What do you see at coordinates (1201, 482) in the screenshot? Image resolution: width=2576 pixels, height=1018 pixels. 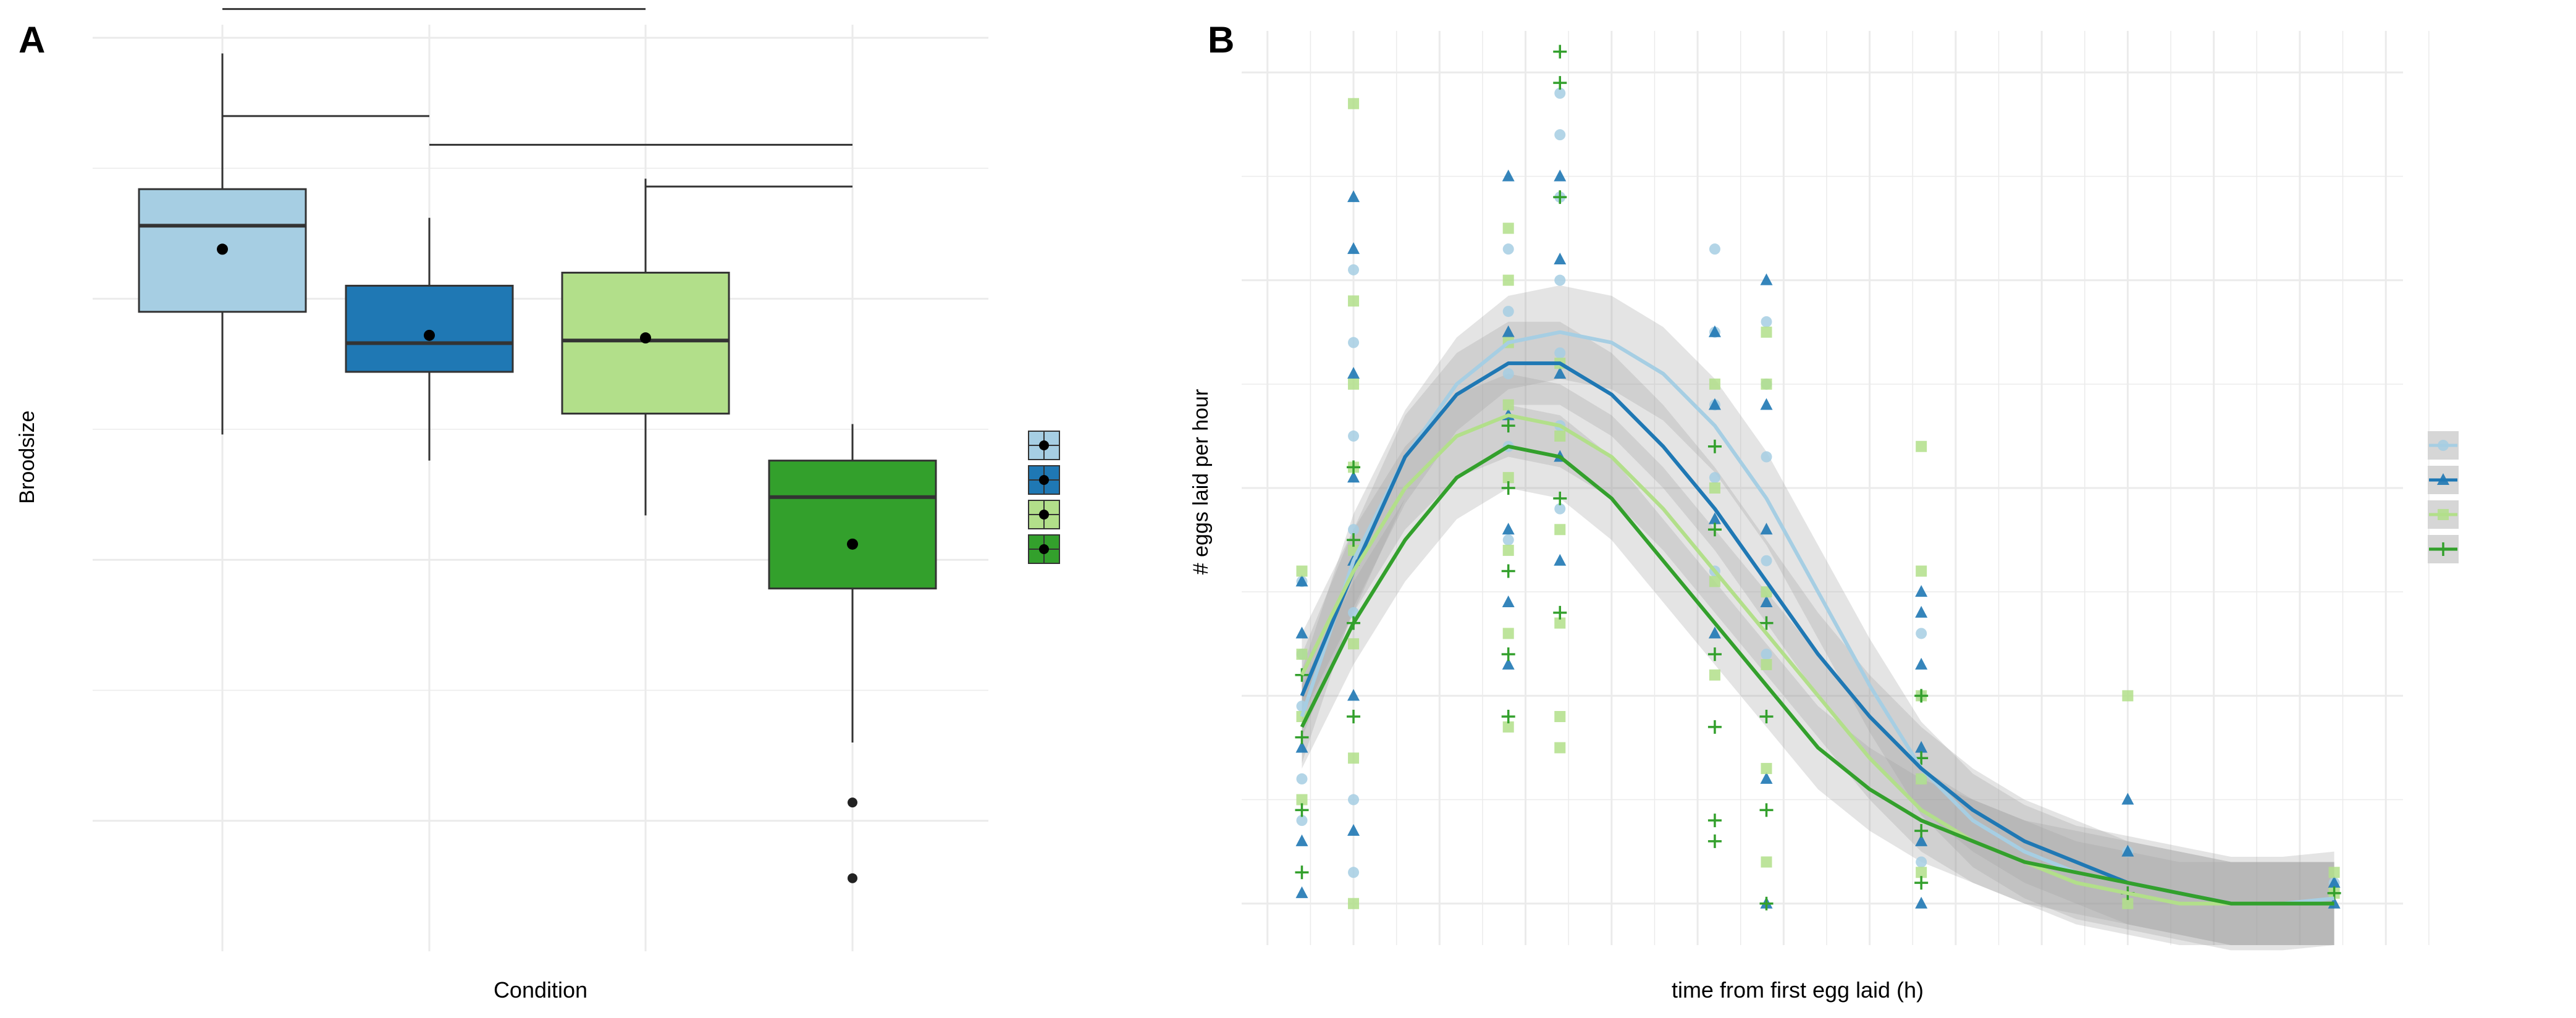 I see `panel-b-y-axis-title: # eggs laid per hour` at bounding box center [1201, 482].